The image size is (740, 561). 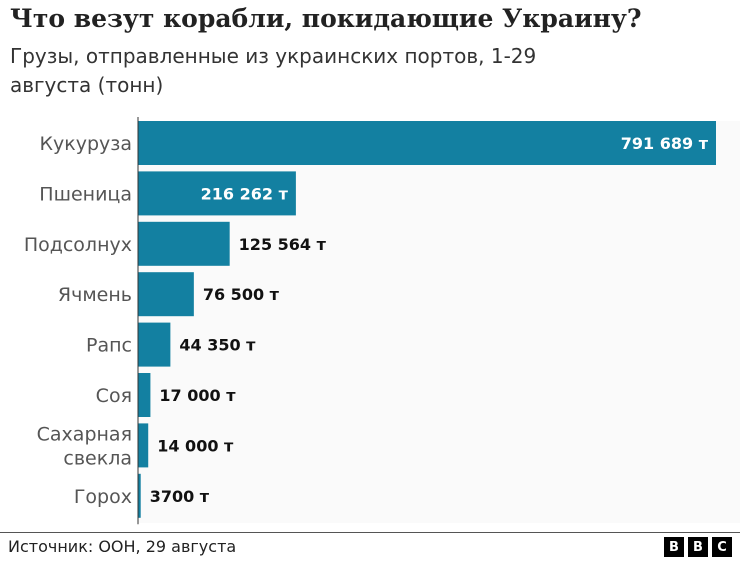 What do you see at coordinates (197, 395) in the screenshot?
I see `data-label: 17 000 т` at bounding box center [197, 395].